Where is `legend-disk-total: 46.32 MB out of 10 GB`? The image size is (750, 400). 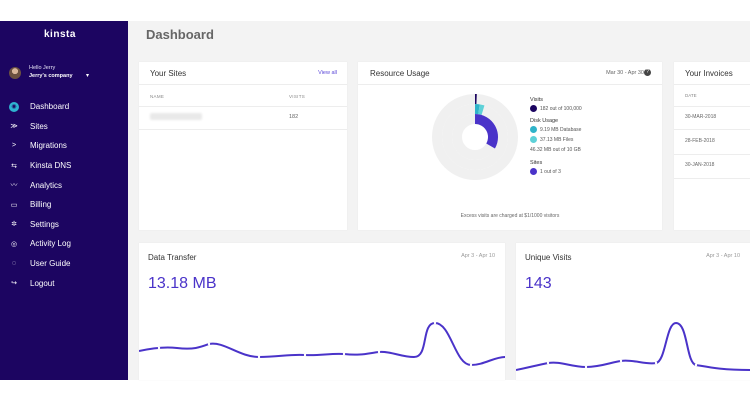
legend-disk-total: 46.32 MB out of 10 GB is located at coordinates (555, 150).